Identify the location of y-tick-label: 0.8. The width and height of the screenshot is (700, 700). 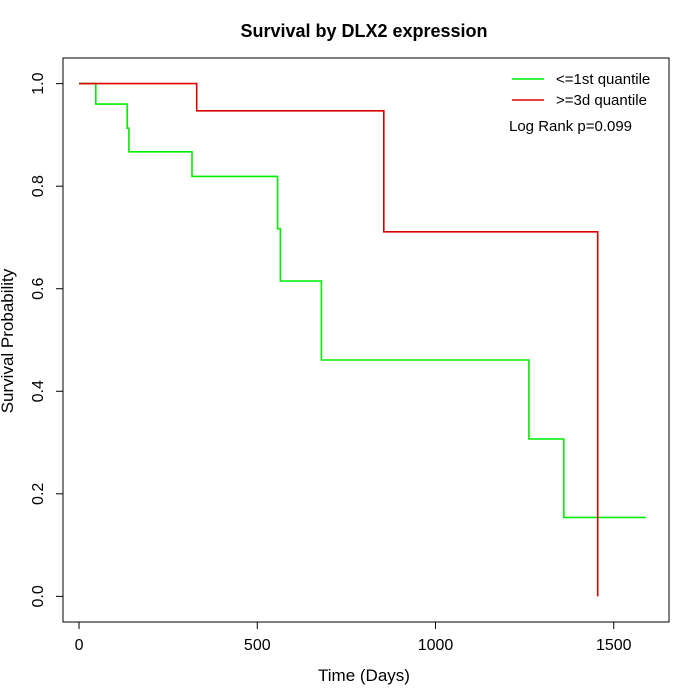
(38, 186).